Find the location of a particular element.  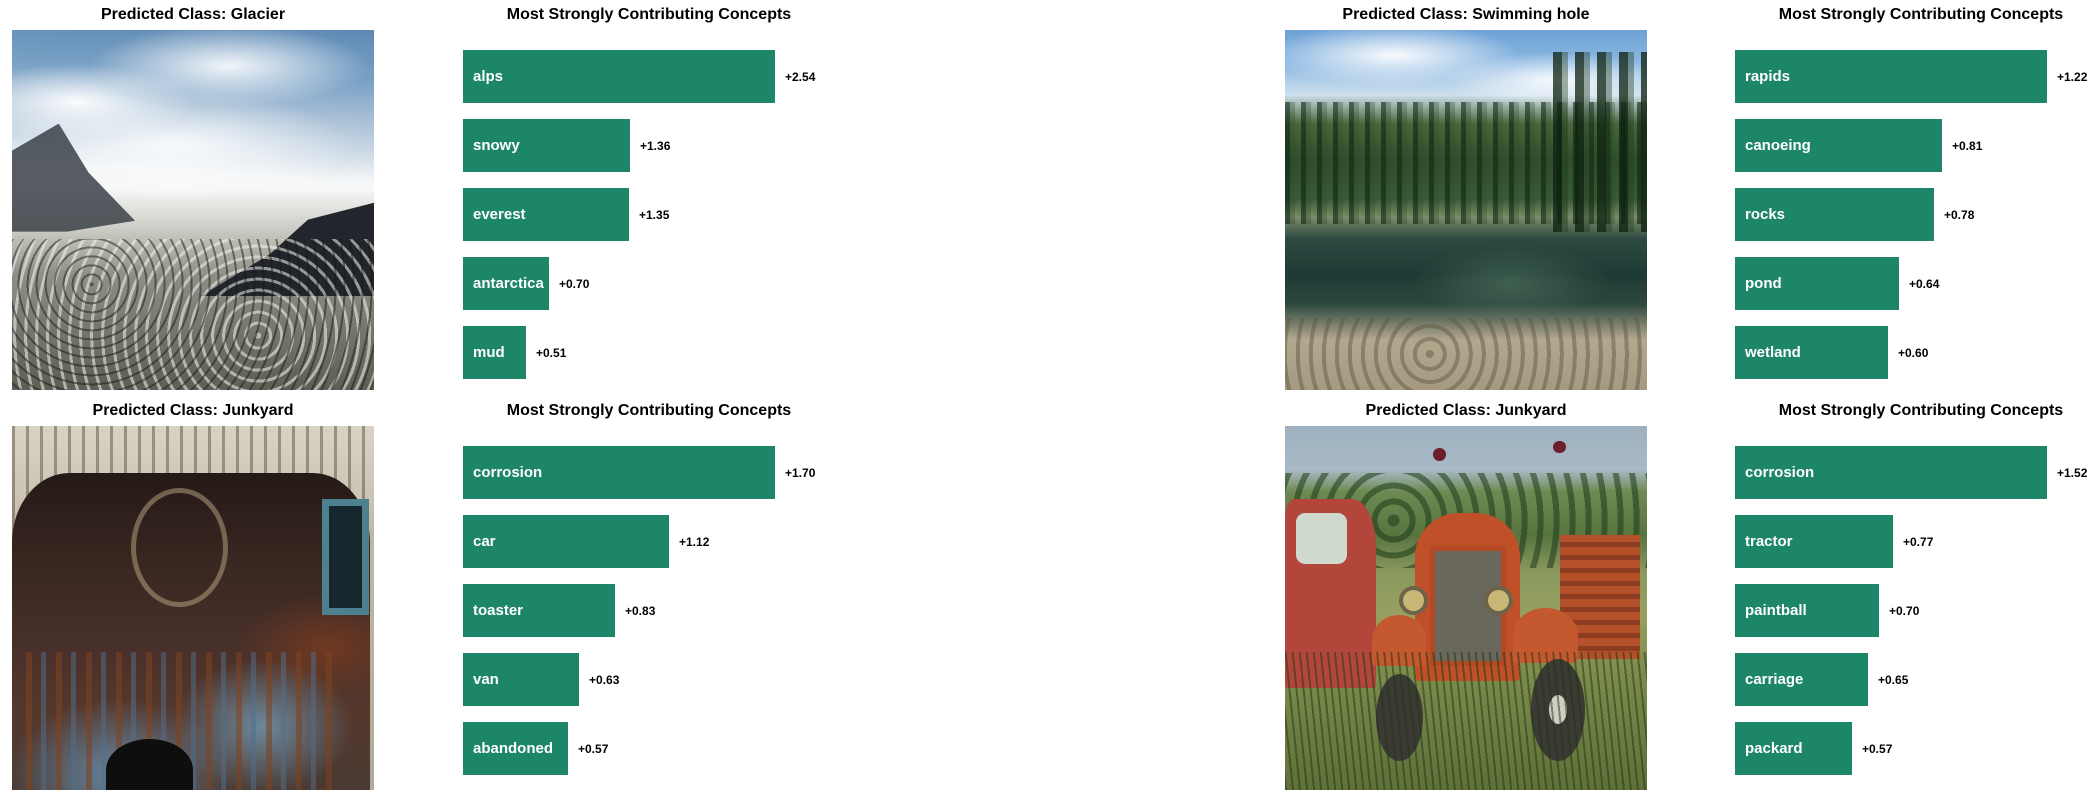

concept-value: +0.81 is located at coordinates (1967, 145).